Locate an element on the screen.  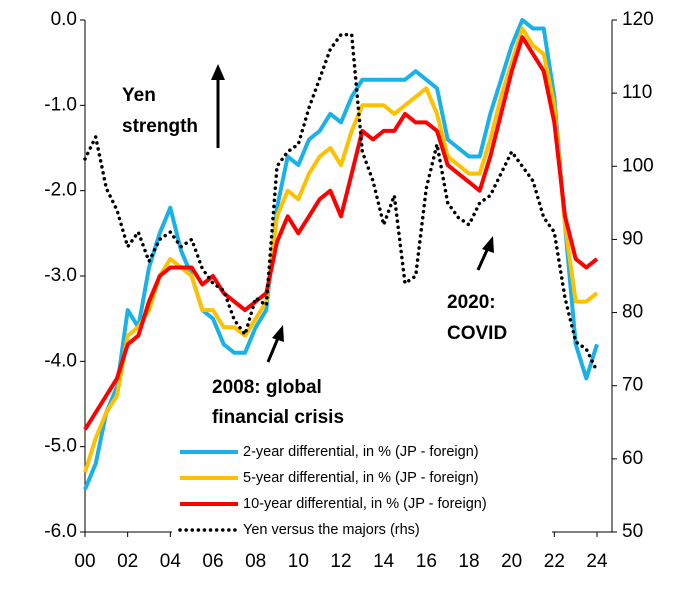
x-tick-label: 08 is located at coordinates (255, 561).